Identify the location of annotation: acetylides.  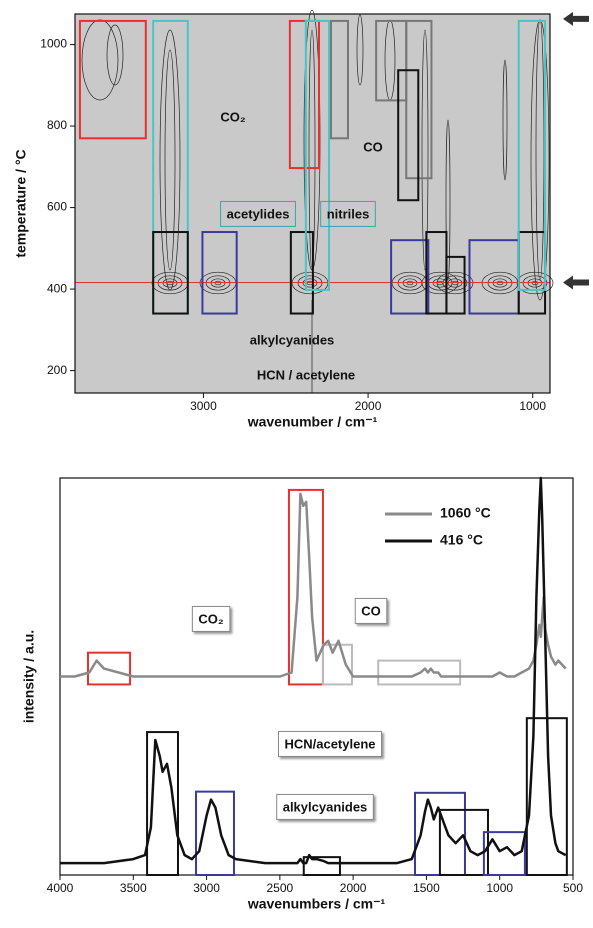
(258, 213).